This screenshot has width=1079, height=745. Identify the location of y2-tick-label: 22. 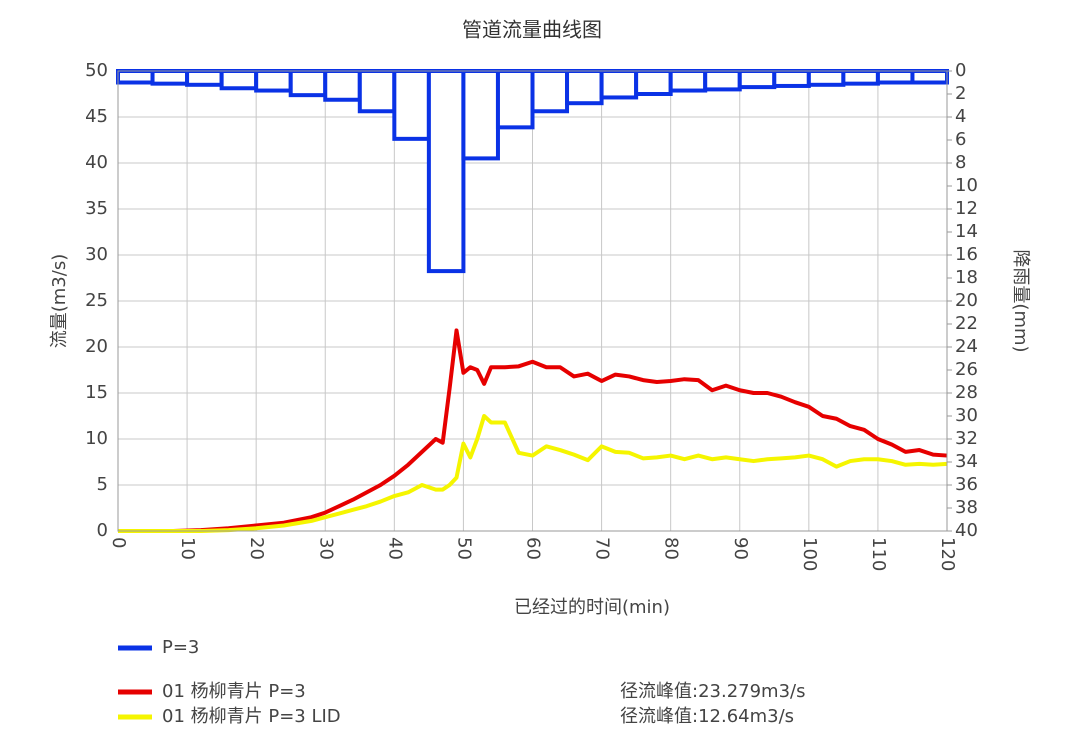
(966, 323).